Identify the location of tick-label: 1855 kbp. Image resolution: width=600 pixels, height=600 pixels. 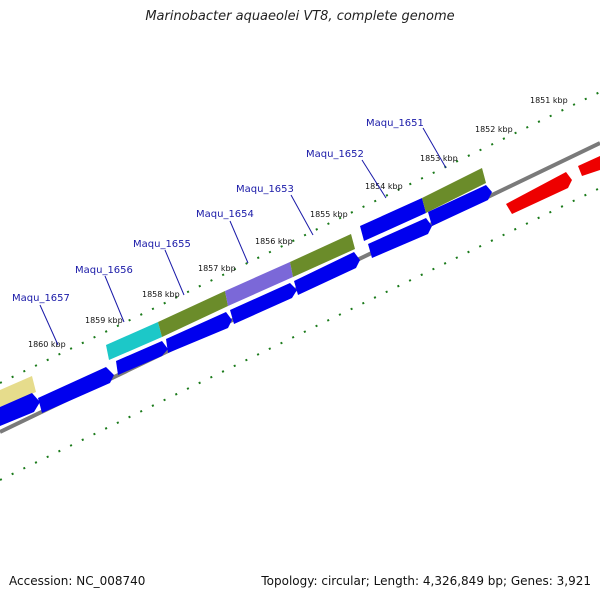
(329, 214).